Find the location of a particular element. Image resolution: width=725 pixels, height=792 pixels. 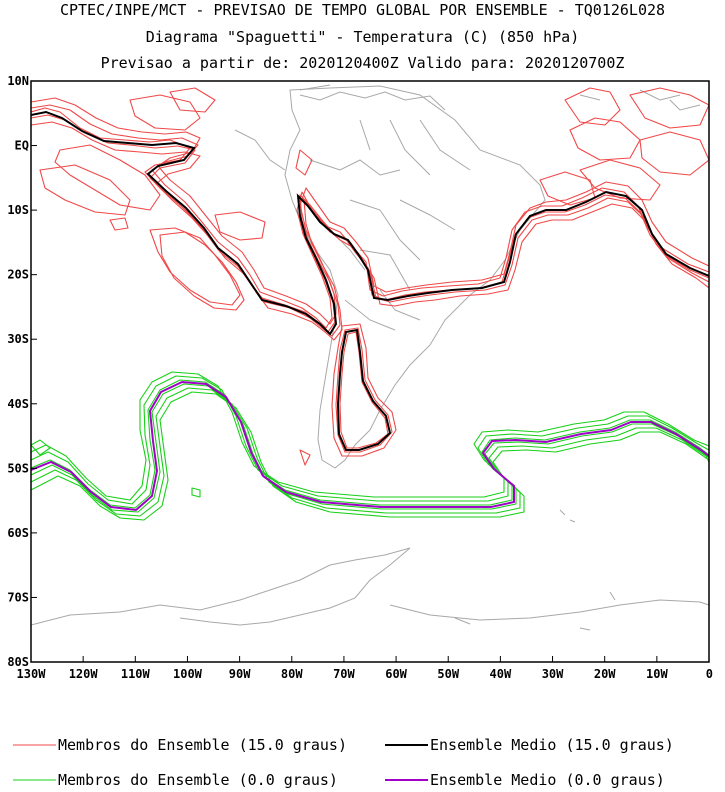

lon-tick-label: 100W is located at coordinates (188, 674).